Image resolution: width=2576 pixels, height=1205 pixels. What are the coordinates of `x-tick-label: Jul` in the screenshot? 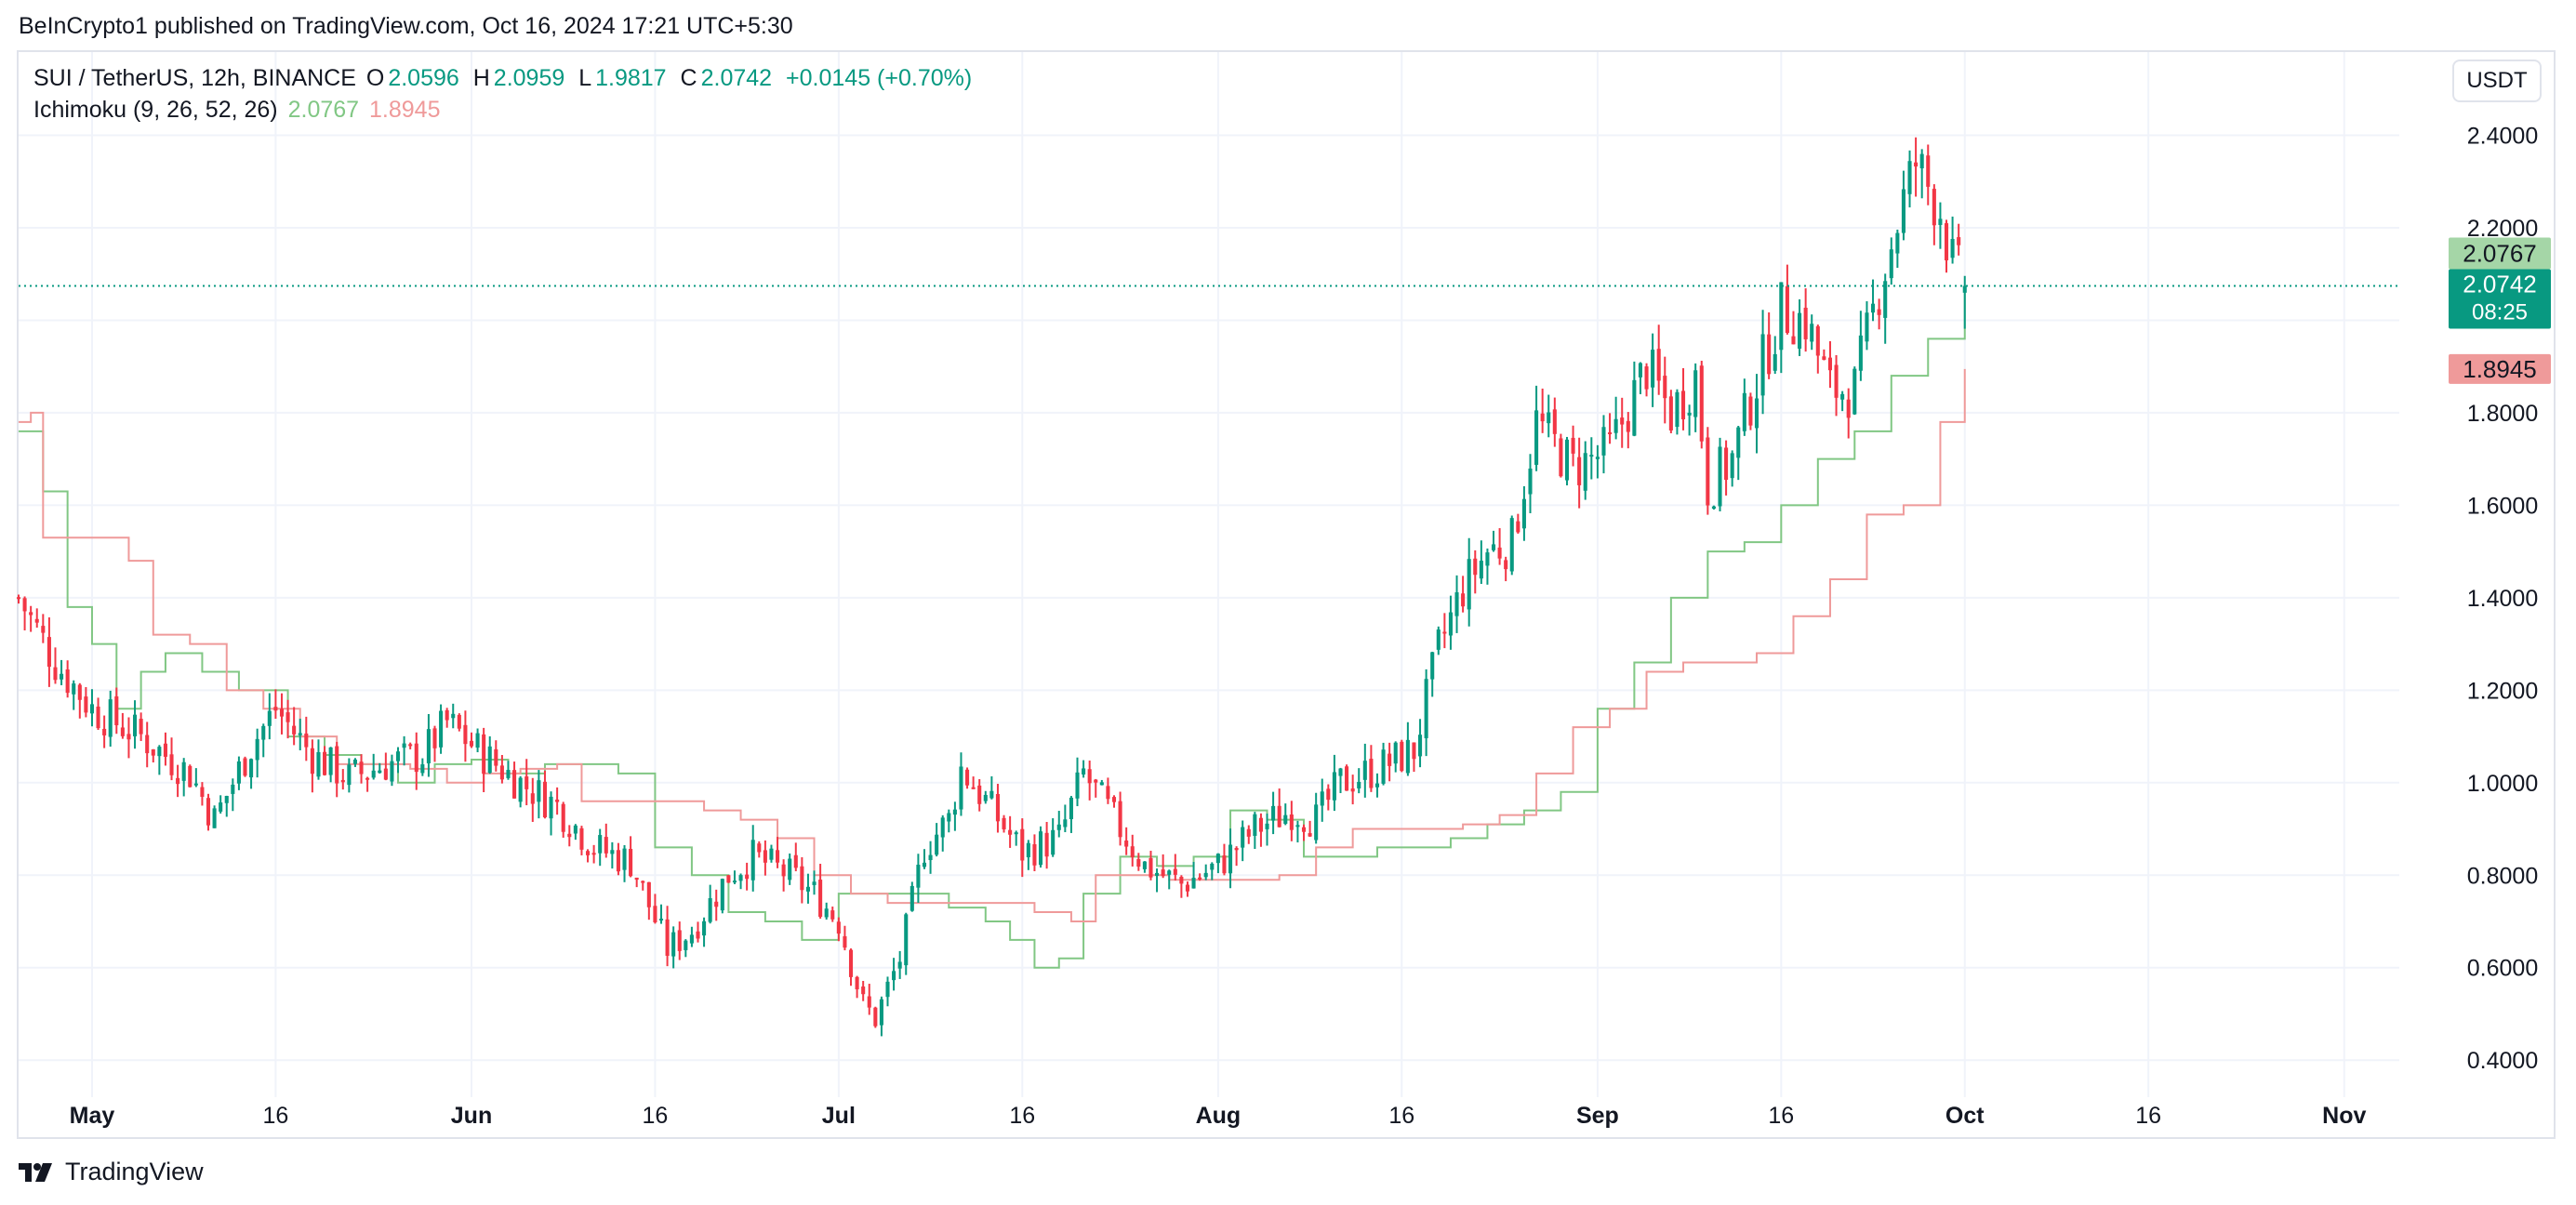 It's located at (839, 1116).